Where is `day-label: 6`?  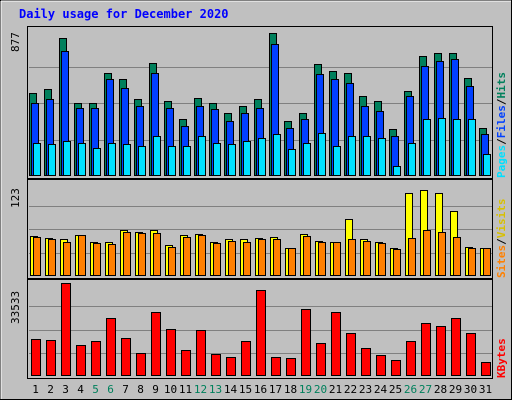
day-label: 6 is located at coordinates (110, 389).